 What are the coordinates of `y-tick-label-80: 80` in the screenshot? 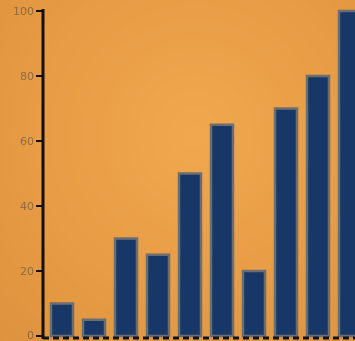 It's located at (27, 76).